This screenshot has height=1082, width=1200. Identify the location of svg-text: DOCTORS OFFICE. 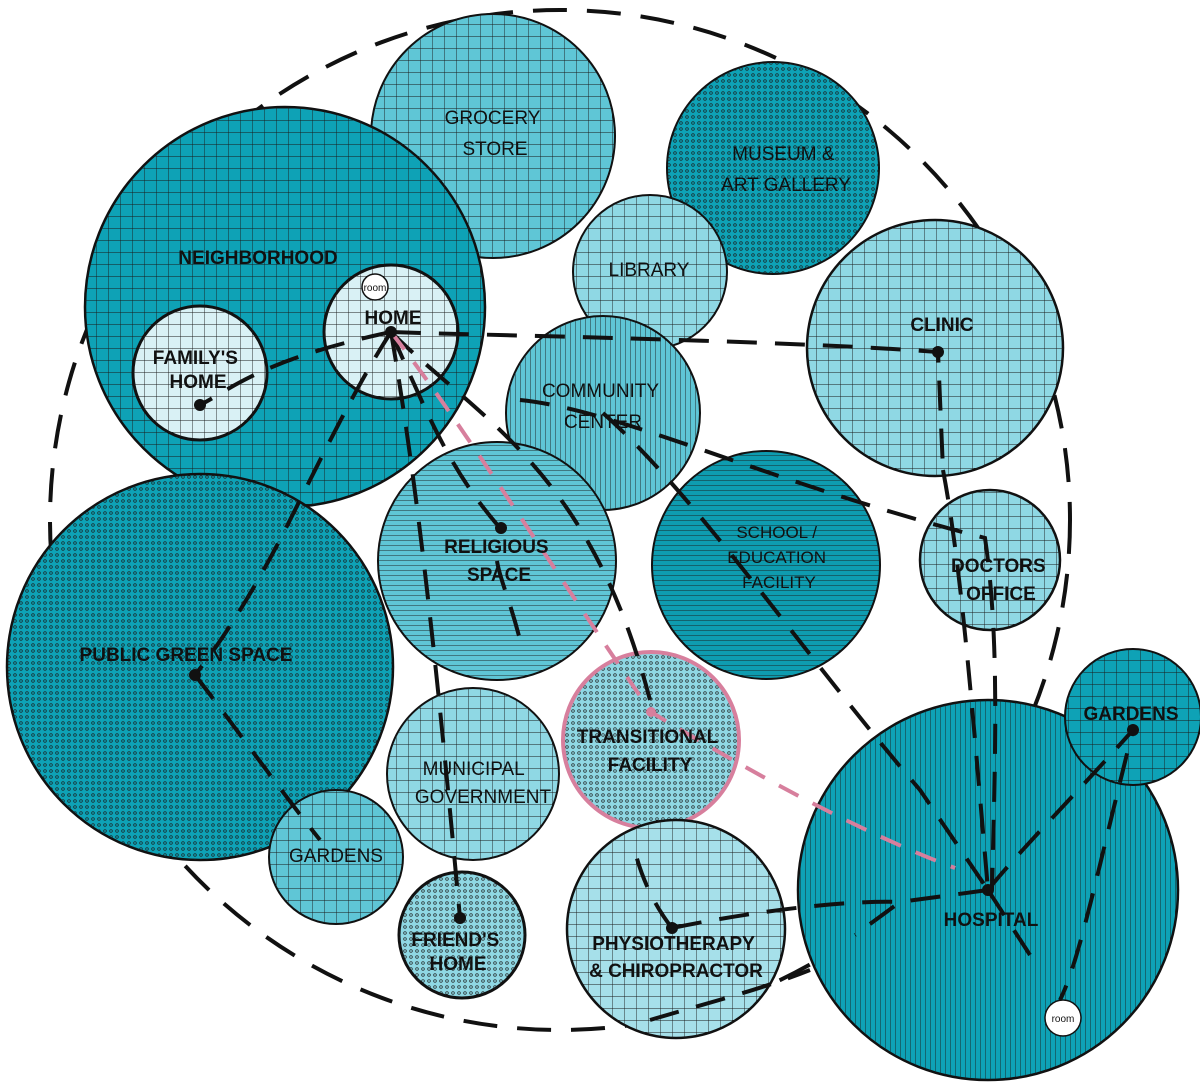
(1001, 580).